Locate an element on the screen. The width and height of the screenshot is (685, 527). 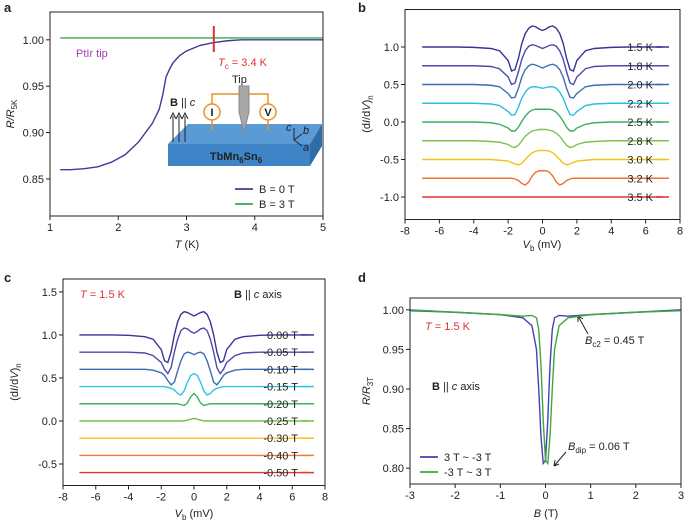
legend-label: 2.5 K is located at coordinates (640, 123).